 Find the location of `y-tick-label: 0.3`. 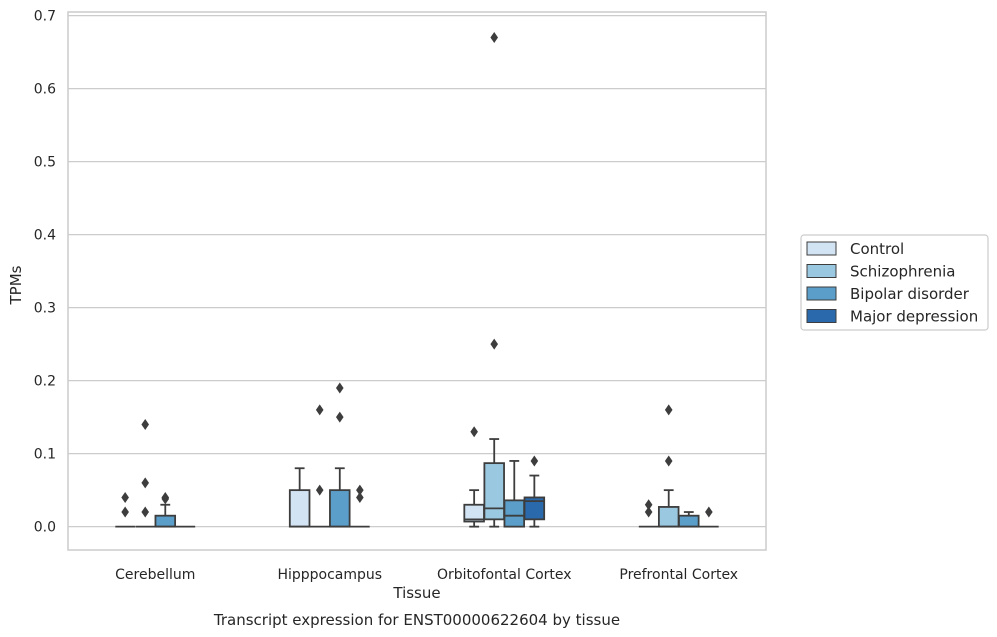

y-tick-label: 0.3 is located at coordinates (45, 309).